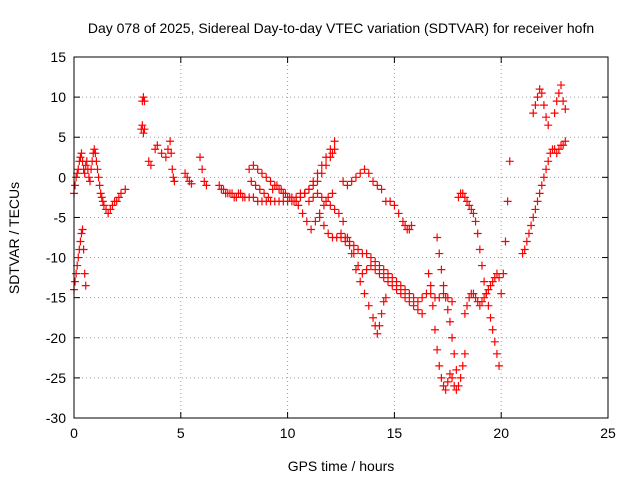 This screenshot has height=480, width=640. What do you see at coordinates (14, 238) in the screenshot?
I see `y-axis-label: SDTVAR / TECUs` at bounding box center [14, 238].